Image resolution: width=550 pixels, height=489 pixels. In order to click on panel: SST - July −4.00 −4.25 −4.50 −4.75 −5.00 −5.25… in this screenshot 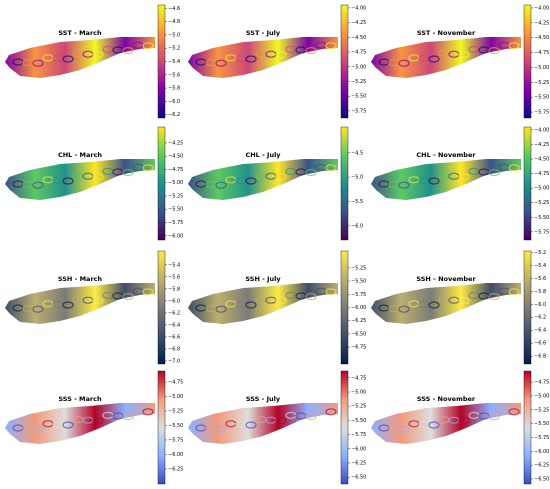, I will do `click(277, 61)`.